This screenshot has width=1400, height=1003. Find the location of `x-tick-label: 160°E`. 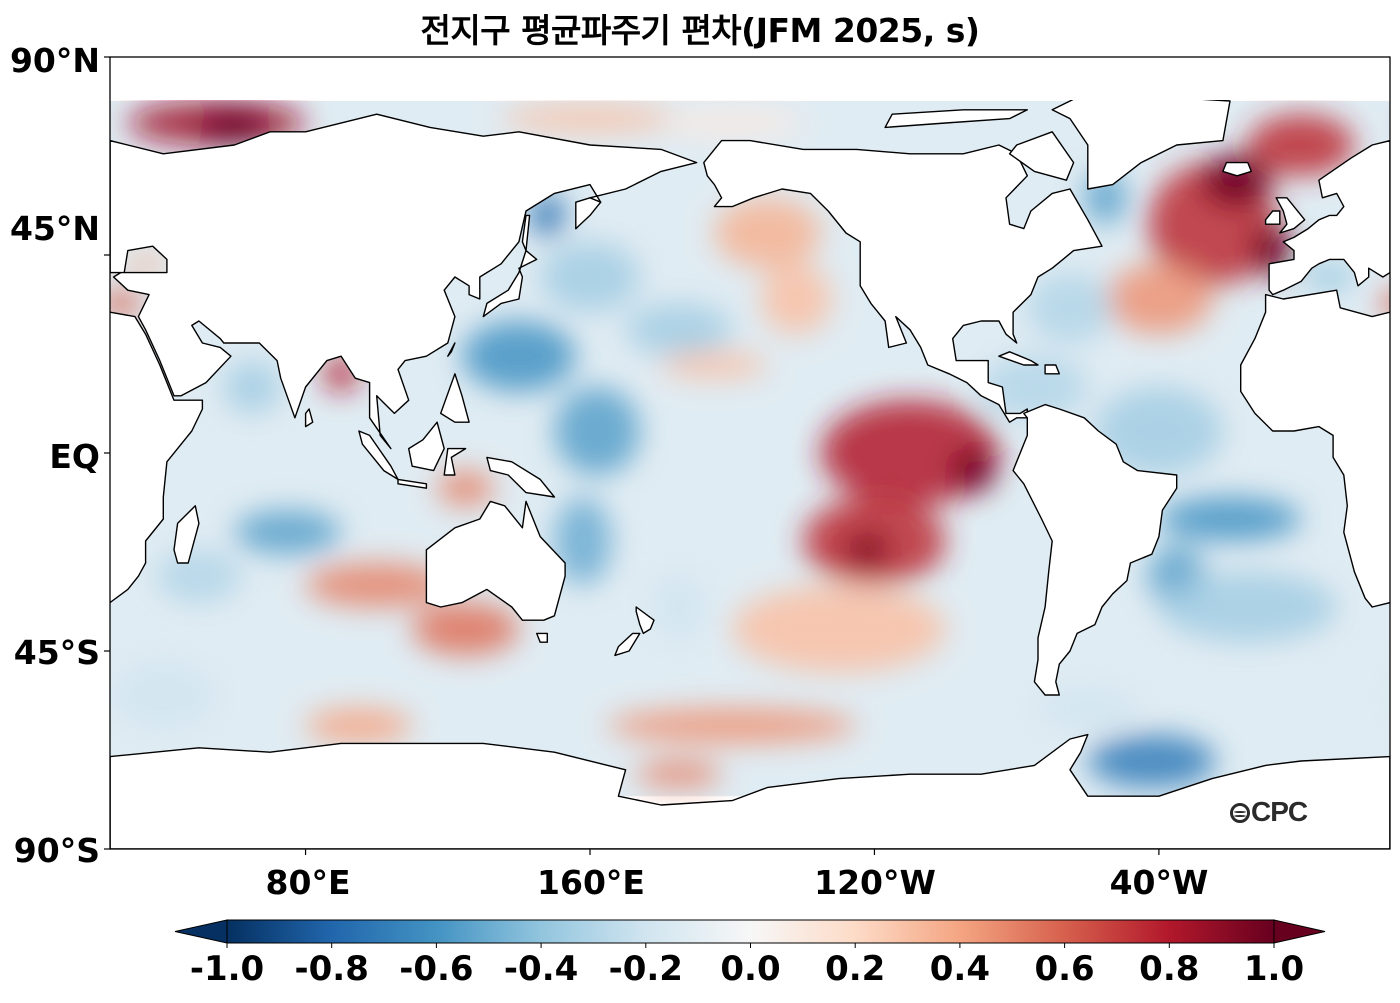

x-tick-label: 160°E is located at coordinates (591, 882).